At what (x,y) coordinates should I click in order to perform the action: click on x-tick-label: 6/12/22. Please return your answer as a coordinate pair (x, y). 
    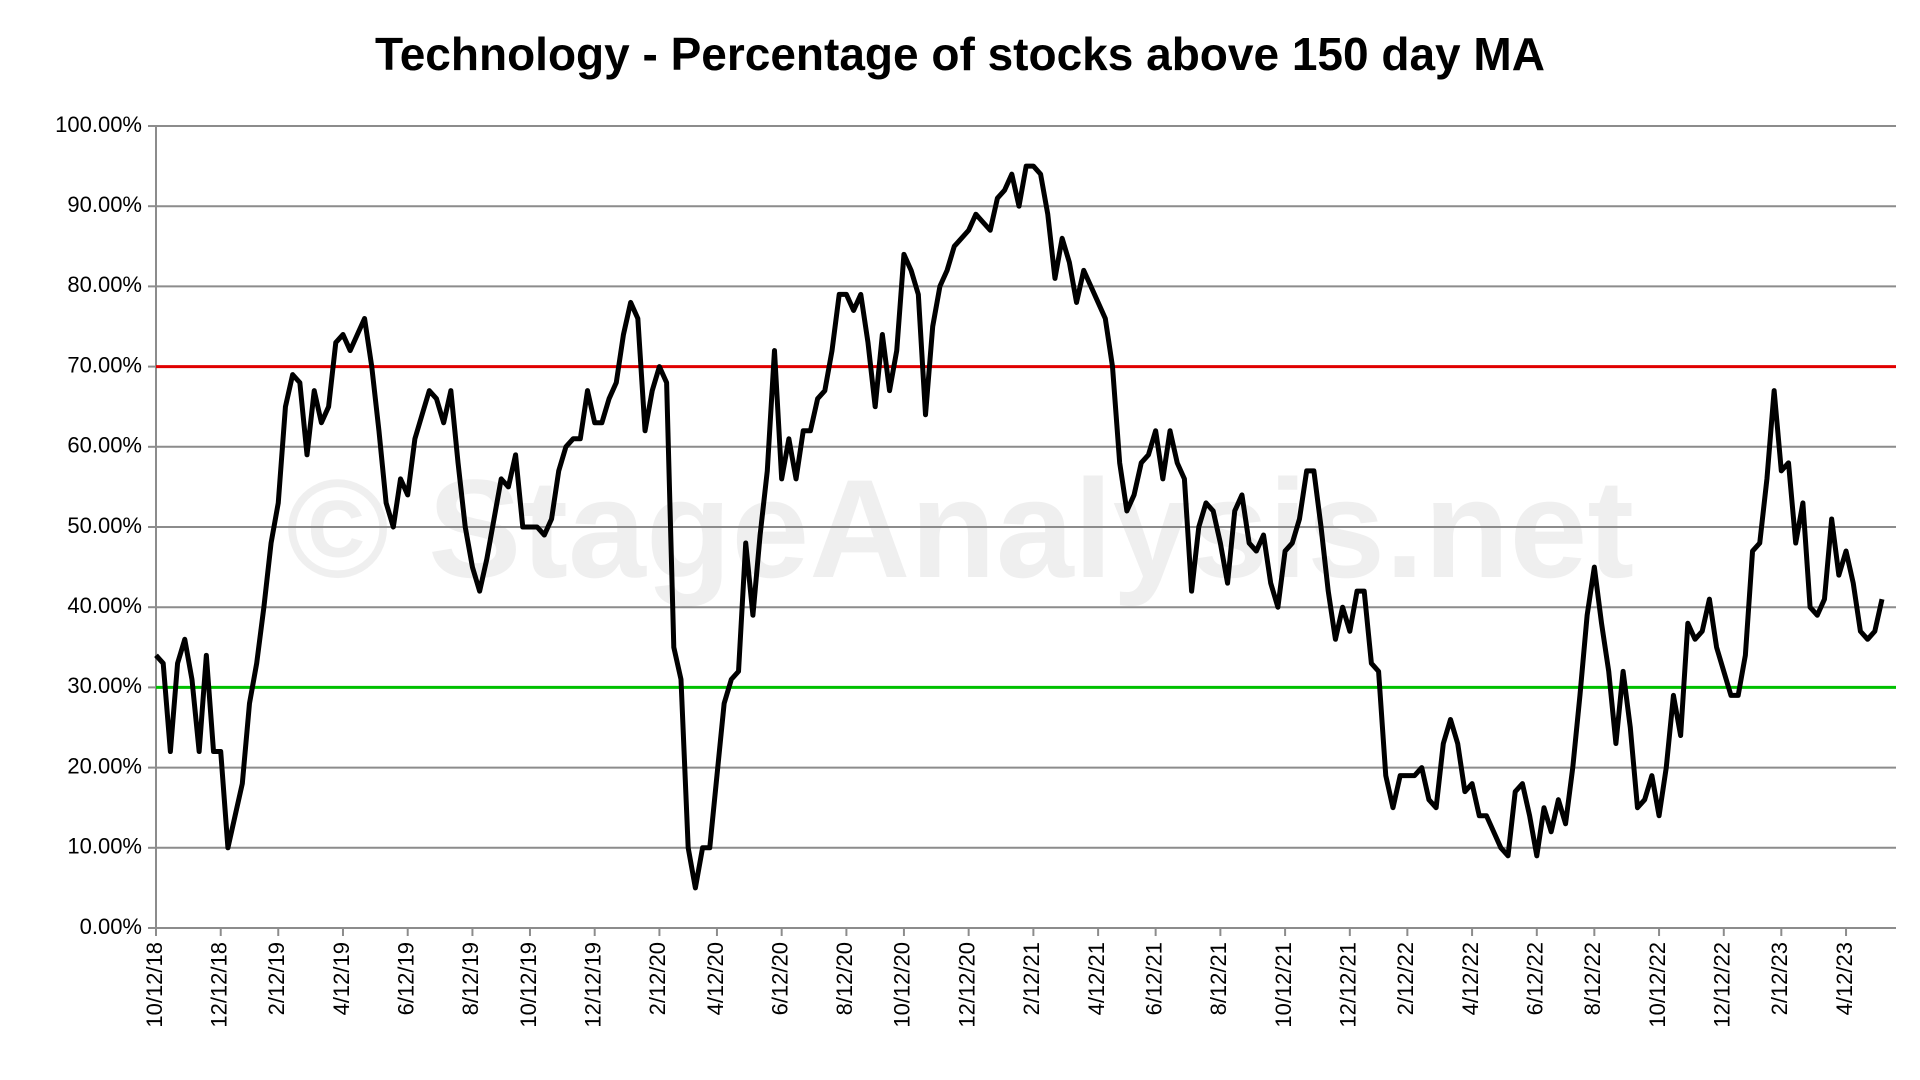
    Looking at the image, I should click on (1535, 978).